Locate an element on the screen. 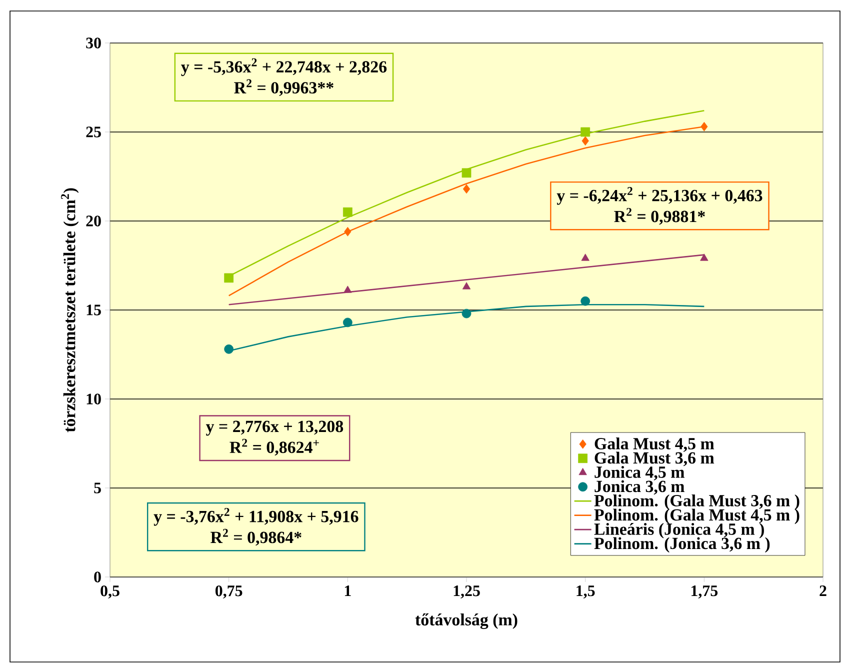 This screenshot has height=664, width=842. annotation: y = -3,76x$^{2}$ + 11,908x + 5,916 is located at coordinates (256, 517).